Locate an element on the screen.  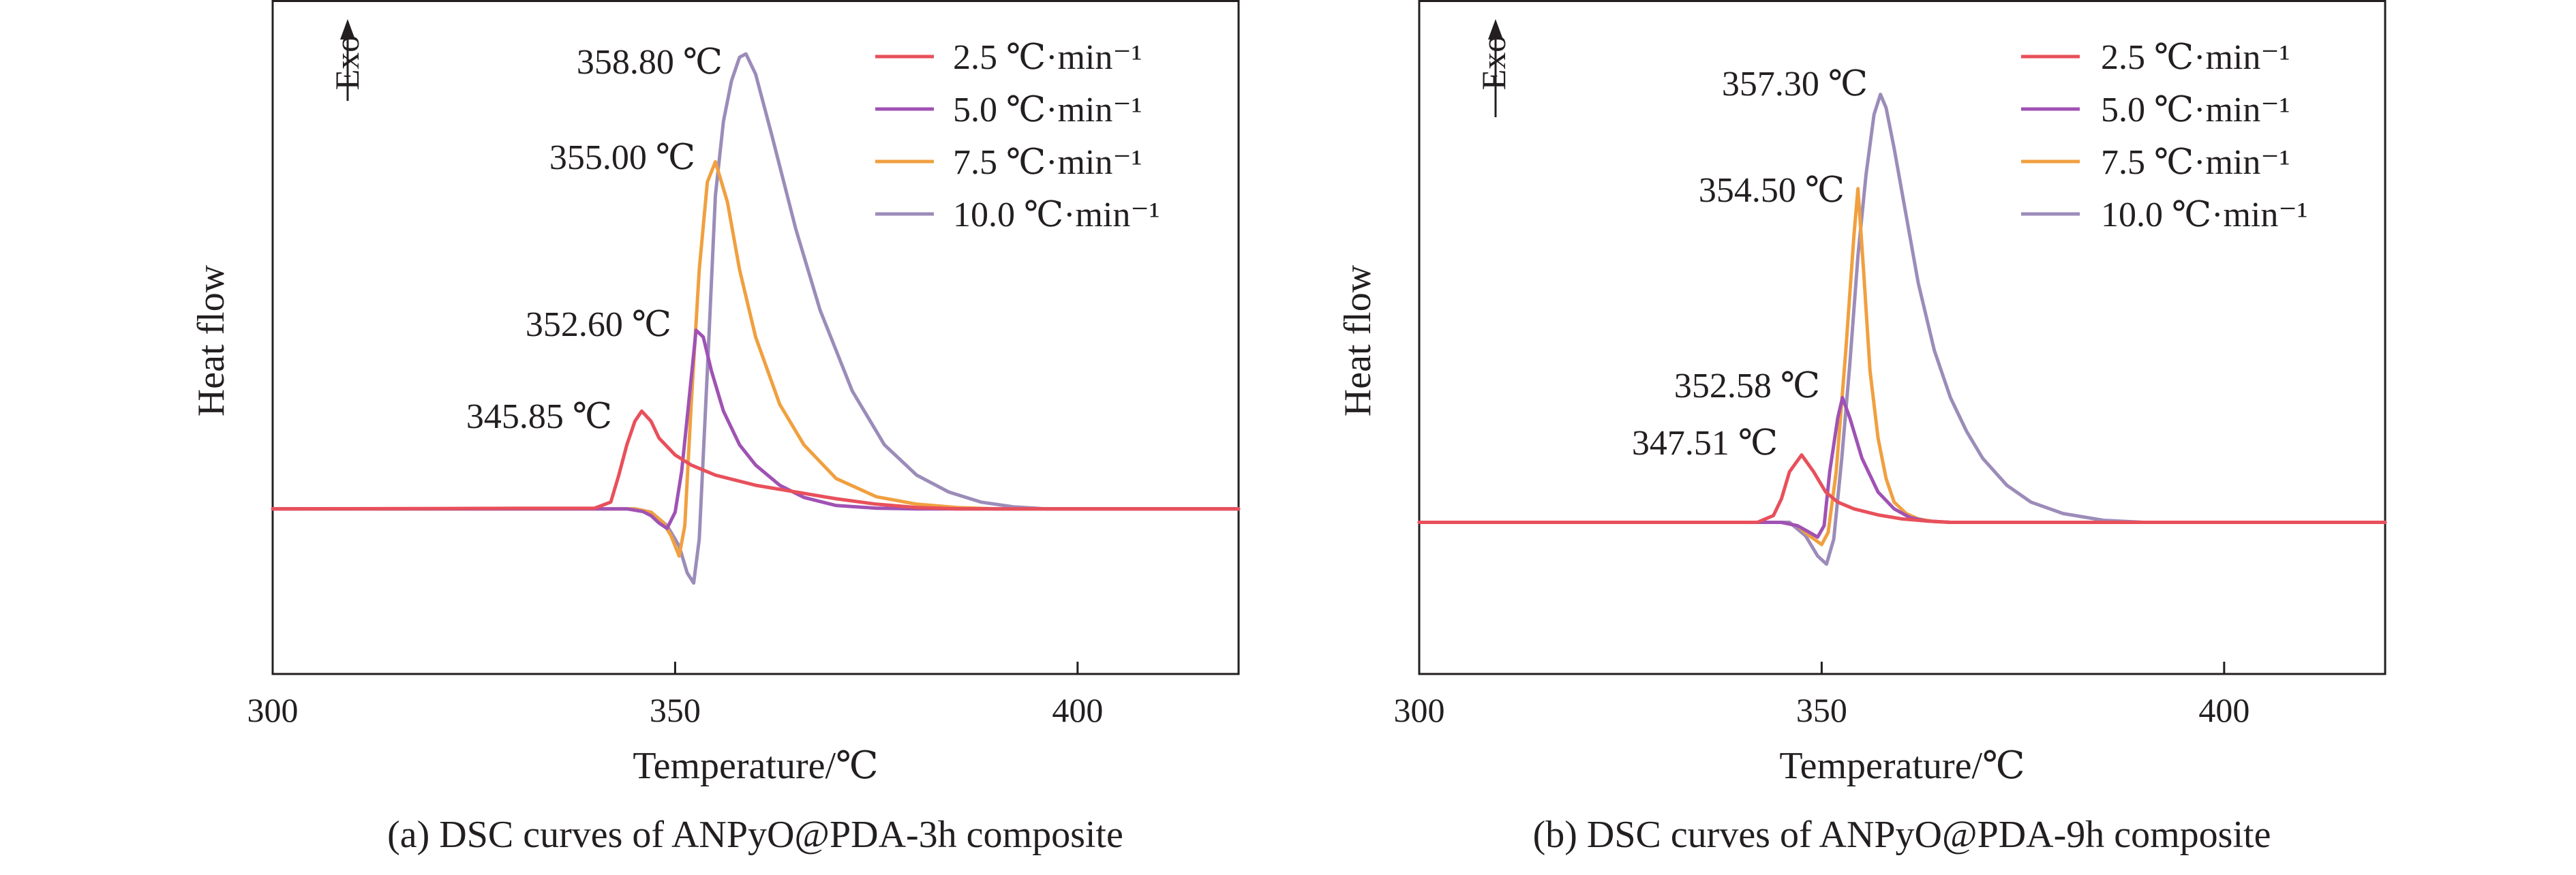
exo-label: Exo is located at coordinates (1493, 63).